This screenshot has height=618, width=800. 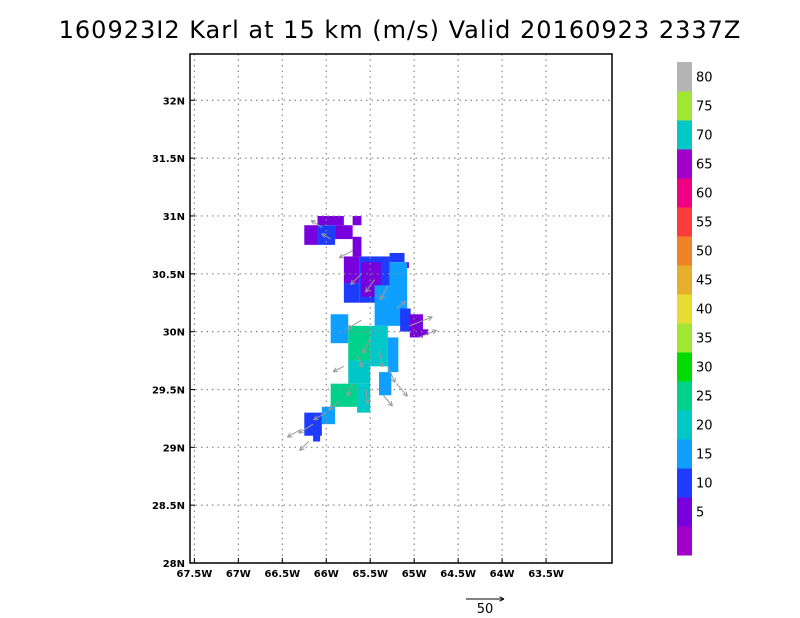 What do you see at coordinates (704, 397) in the screenshot?
I see `colorbar-label: 25` at bounding box center [704, 397].